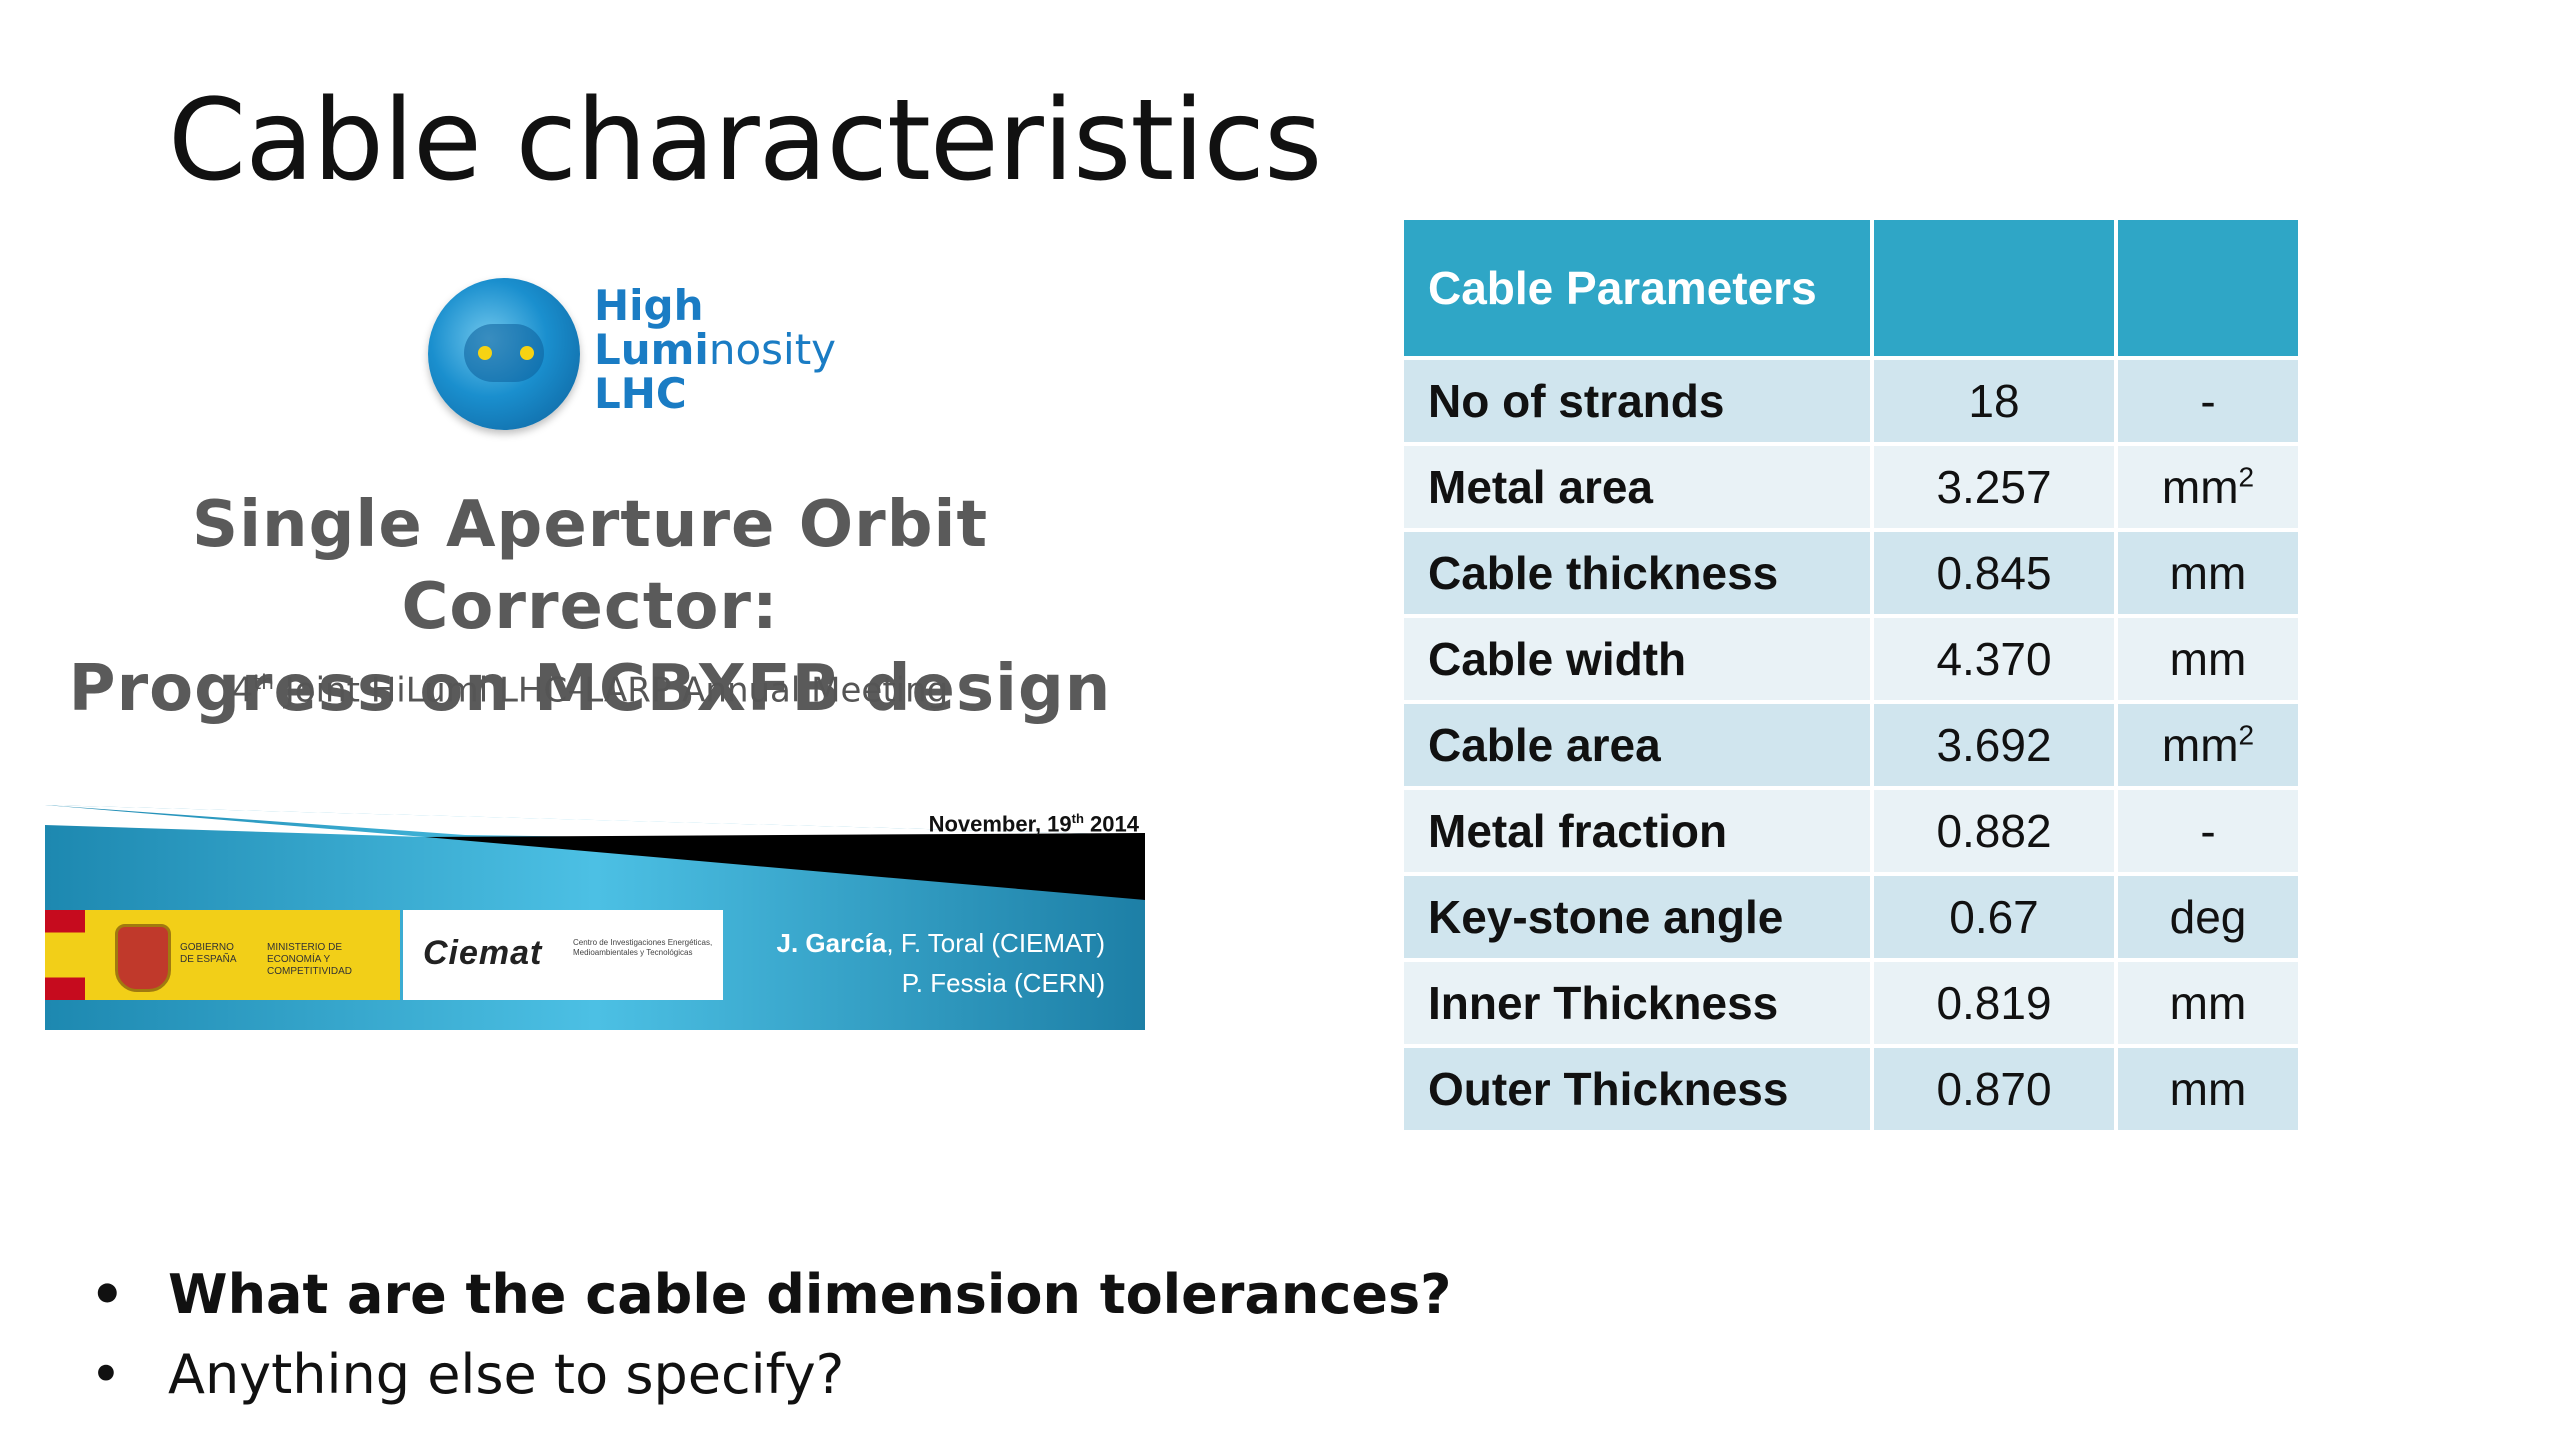  What do you see at coordinates (715, 349) in the screenshot?
I see `hilumi-logo-text: High Luminosity LHC` at bounding box center [715, 349].